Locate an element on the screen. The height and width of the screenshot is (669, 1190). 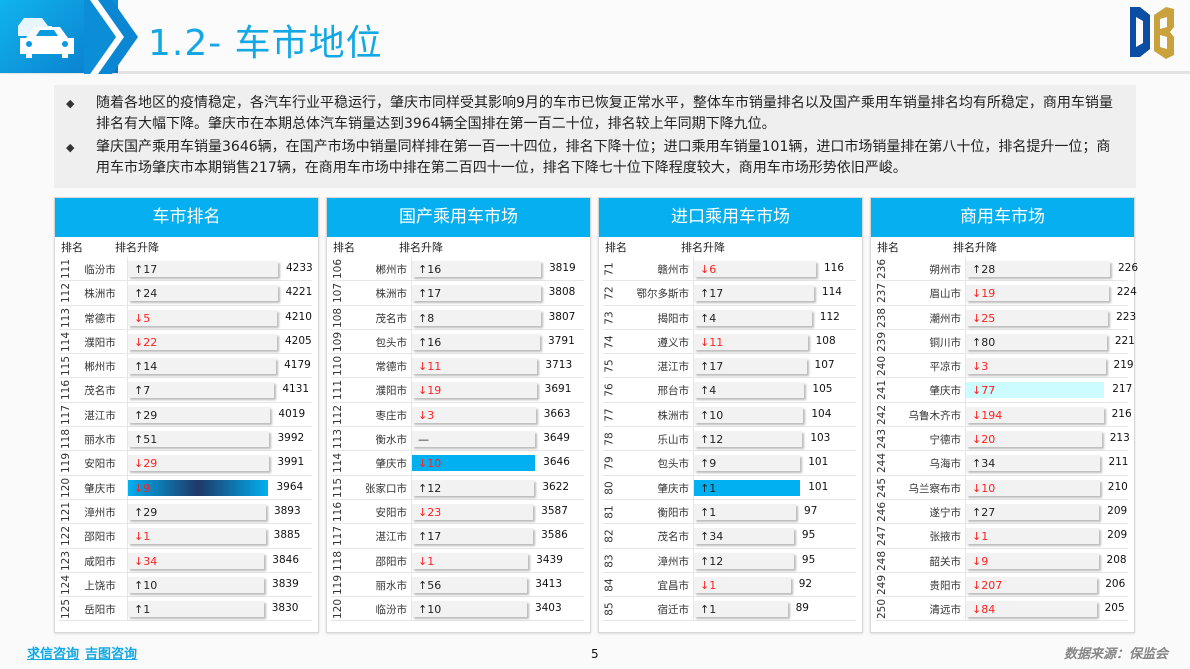
rank-value: 119 is located at coordinates (66, 463).